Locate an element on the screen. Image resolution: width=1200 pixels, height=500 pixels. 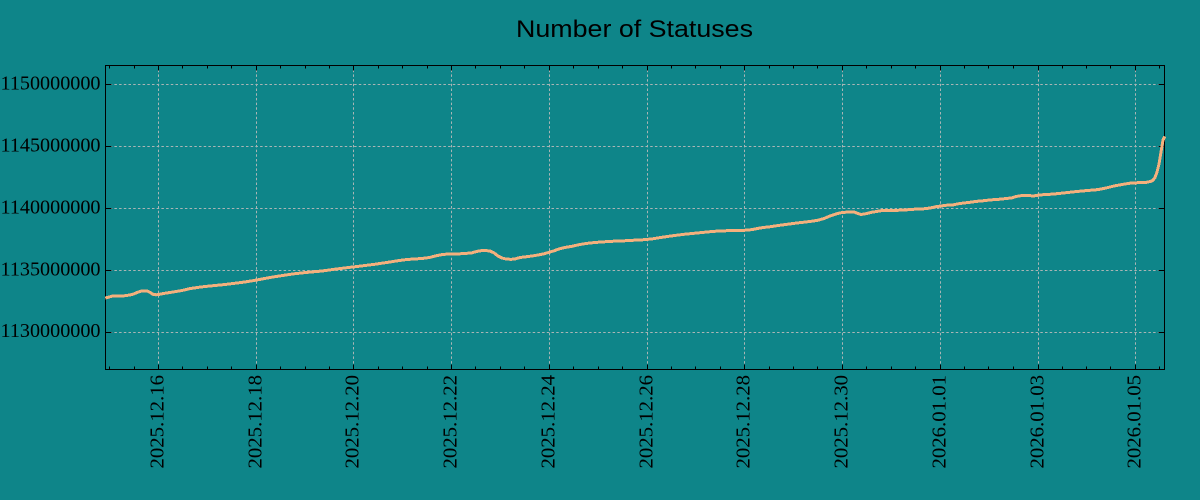
svg-text: 1150000000 is located at coordinates (51, 83).